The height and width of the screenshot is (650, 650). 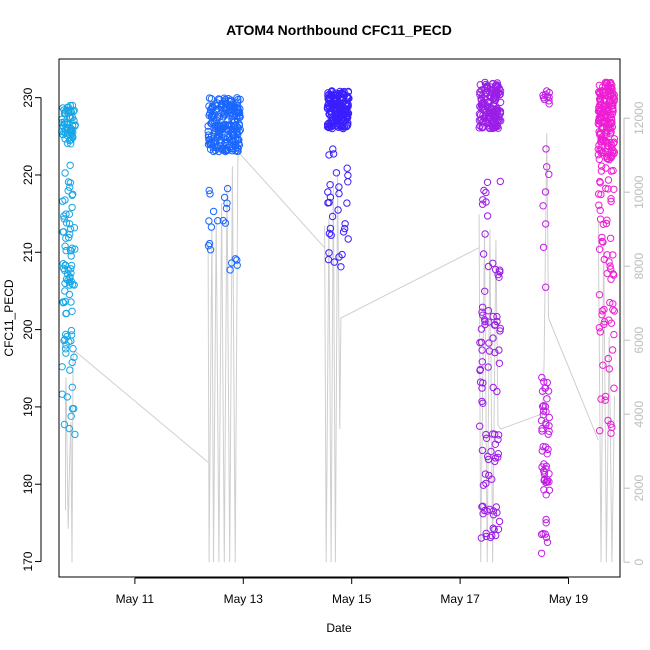 I want to click on y-tick-label: 230, so click(x=28, y=97).